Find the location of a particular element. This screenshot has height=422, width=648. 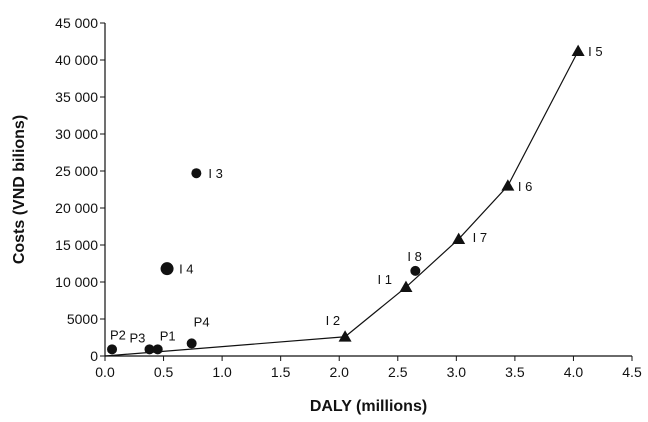

x-tick-label: 2.0 is located at coordinates (339, 372).